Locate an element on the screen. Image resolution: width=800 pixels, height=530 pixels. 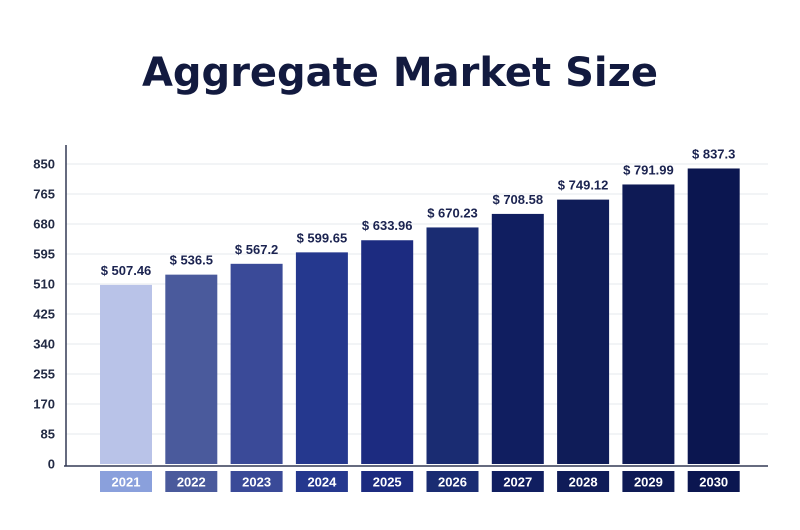
x-tick-label: 2022 is located at coordinates (191, 482).